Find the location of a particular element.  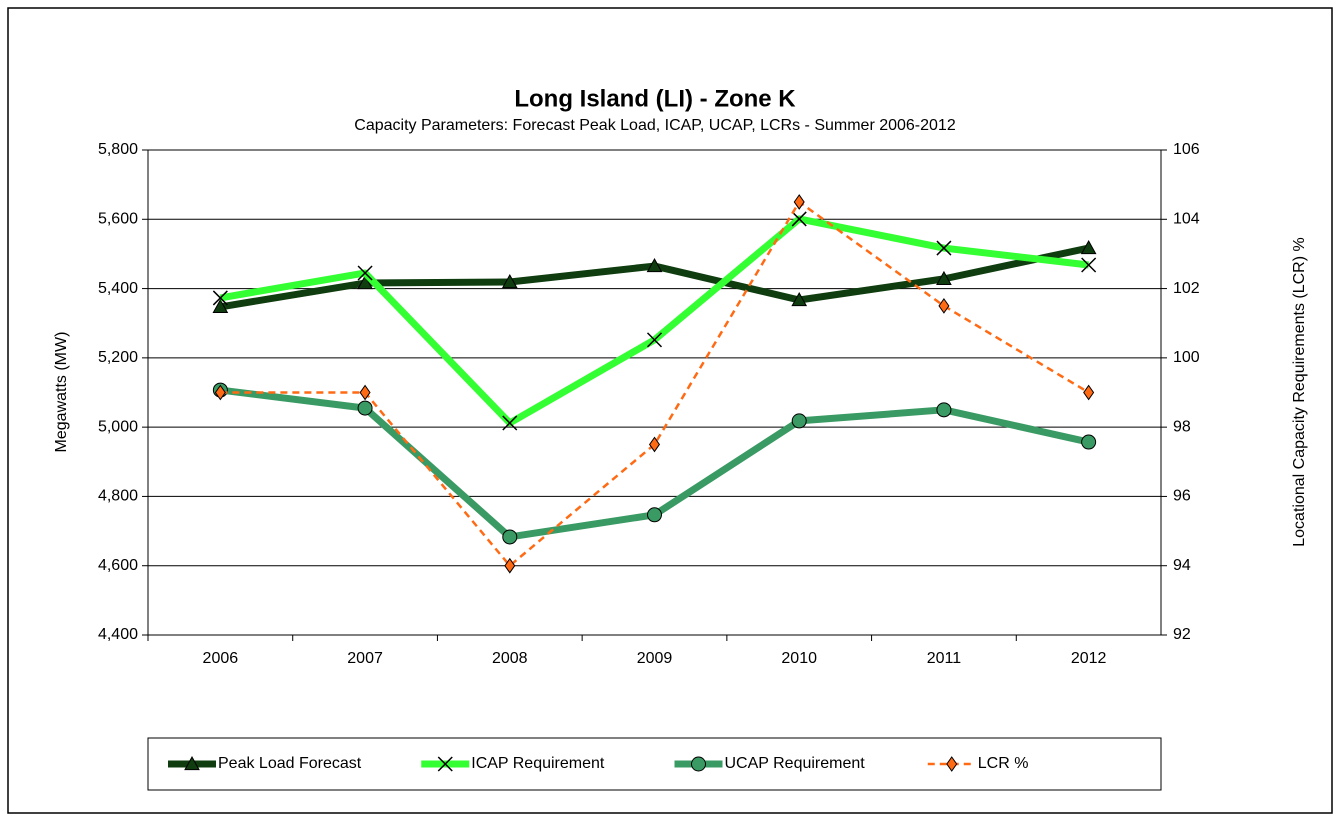

y-tick-label: 5,000 is located at coordinates (118, 426).